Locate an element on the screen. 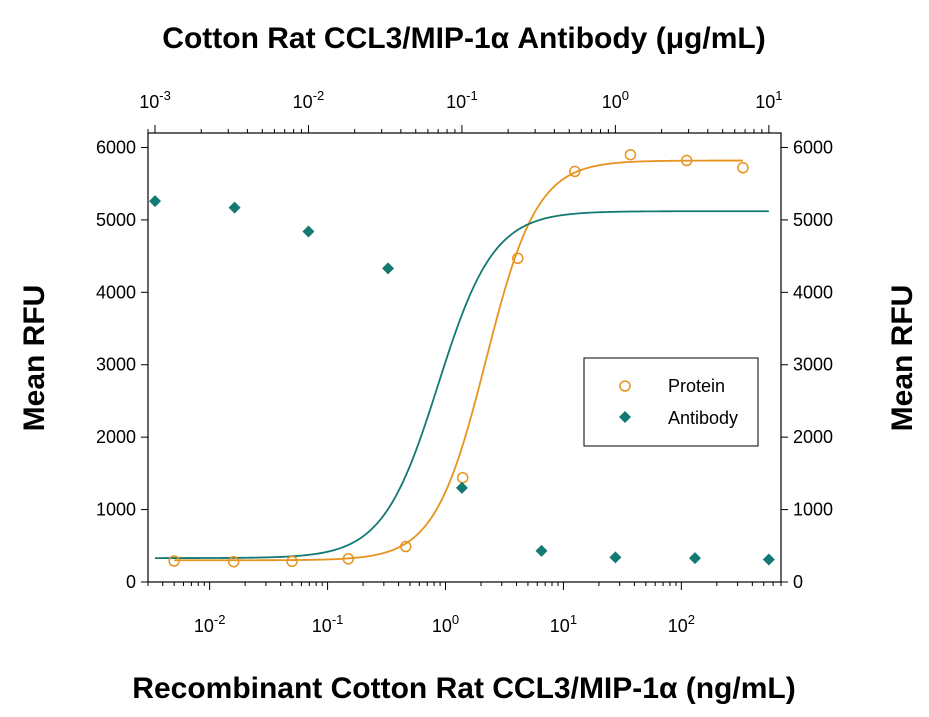 This screenshot has width=929, height=717. legend: Protein Antibody is located at coordinates (671, 402).